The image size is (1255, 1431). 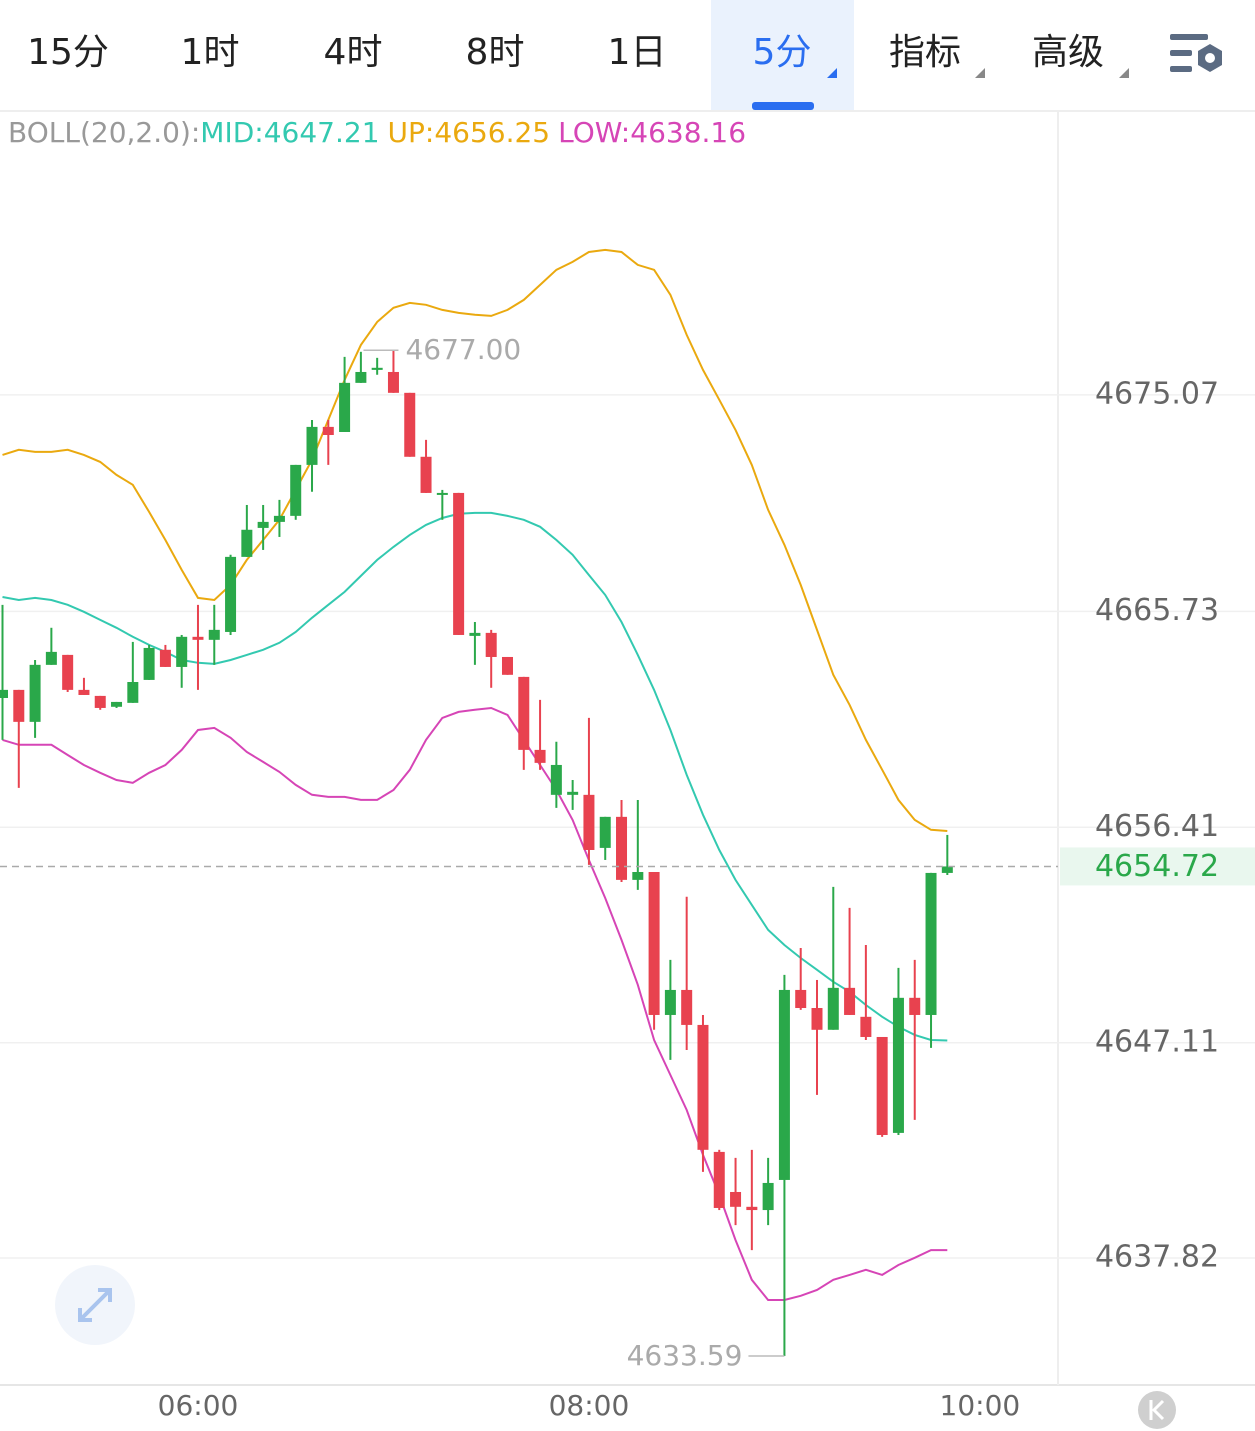 I want to click on tab: 1日, so click(x=637, y=52).